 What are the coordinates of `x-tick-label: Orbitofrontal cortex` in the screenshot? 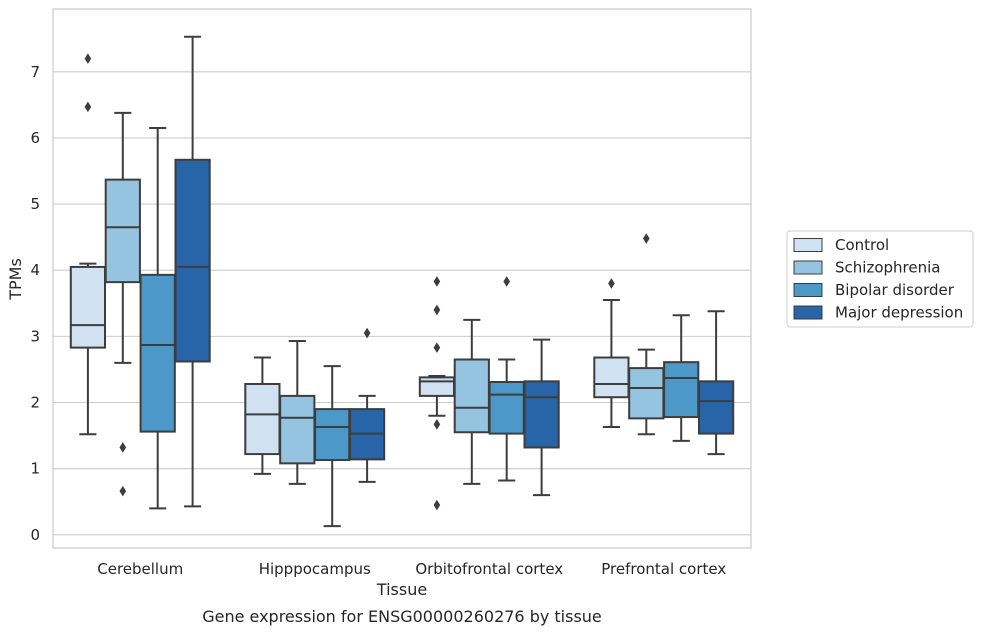 It's located at (489, 569).